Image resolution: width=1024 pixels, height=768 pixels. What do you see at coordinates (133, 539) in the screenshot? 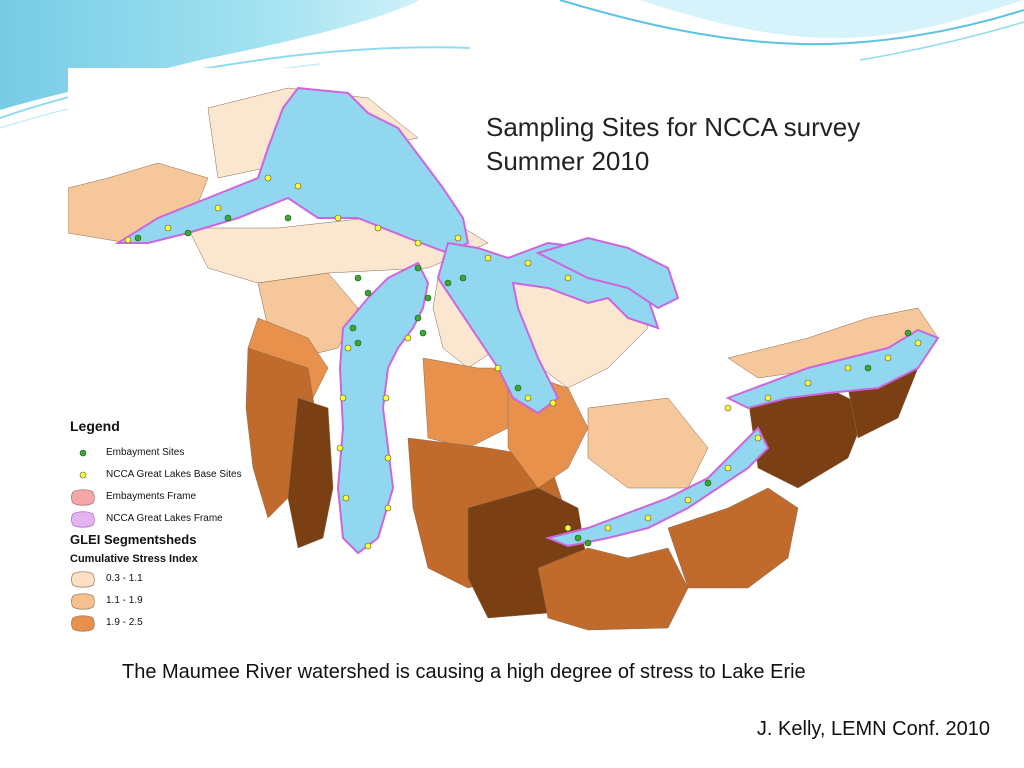
I see `legend-segmentsheds-heading: GLEI Segmentsheds` at bounding box center [133, 539].